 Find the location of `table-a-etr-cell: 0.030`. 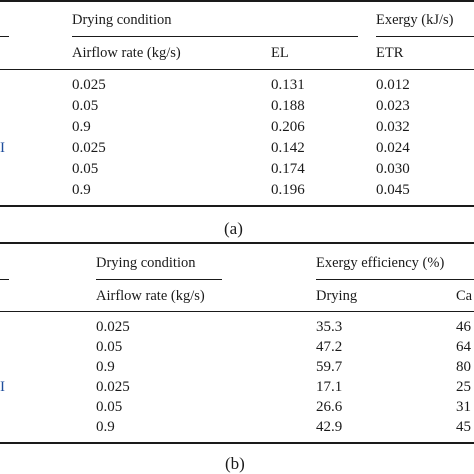

table-a-etr-cell: 0.030 is located at coordinates (393, 169).